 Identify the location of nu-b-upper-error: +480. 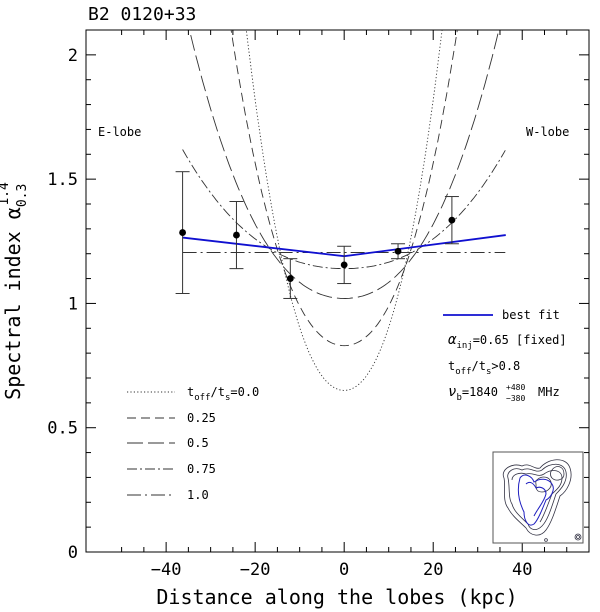
(515, 387).